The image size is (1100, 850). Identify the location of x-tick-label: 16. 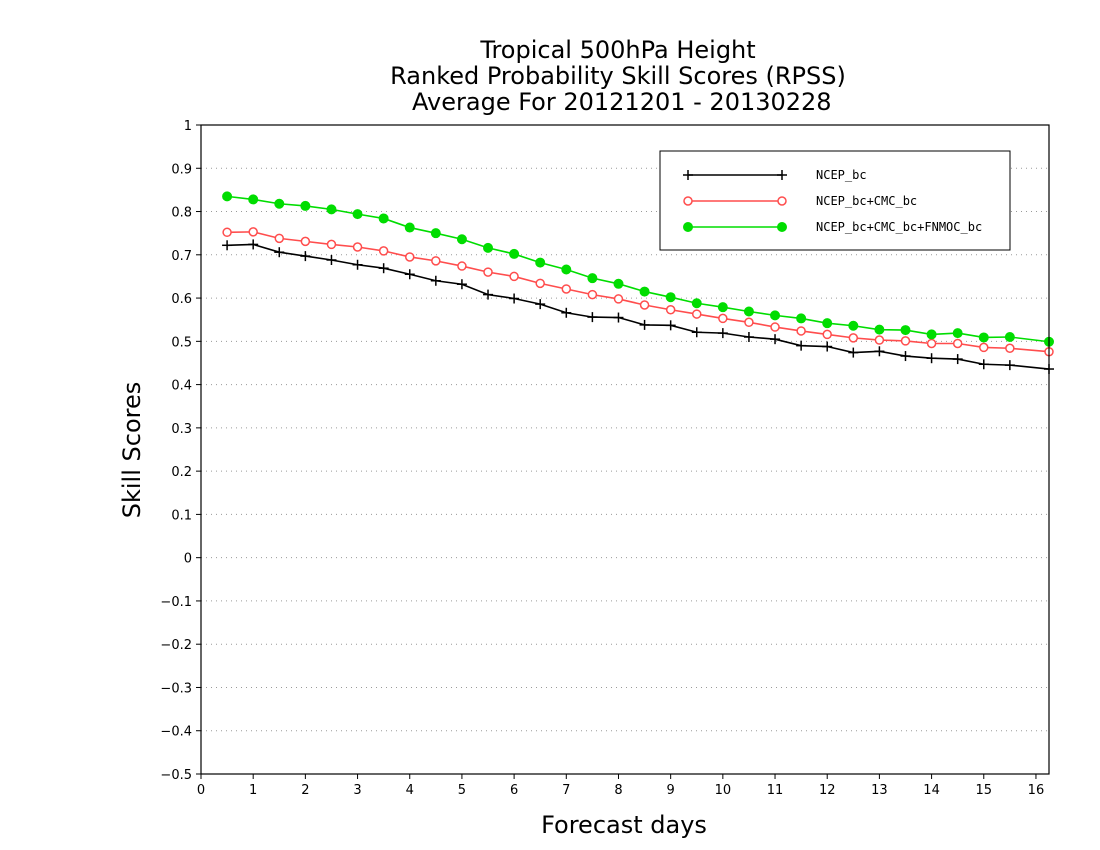
(1036, 790).